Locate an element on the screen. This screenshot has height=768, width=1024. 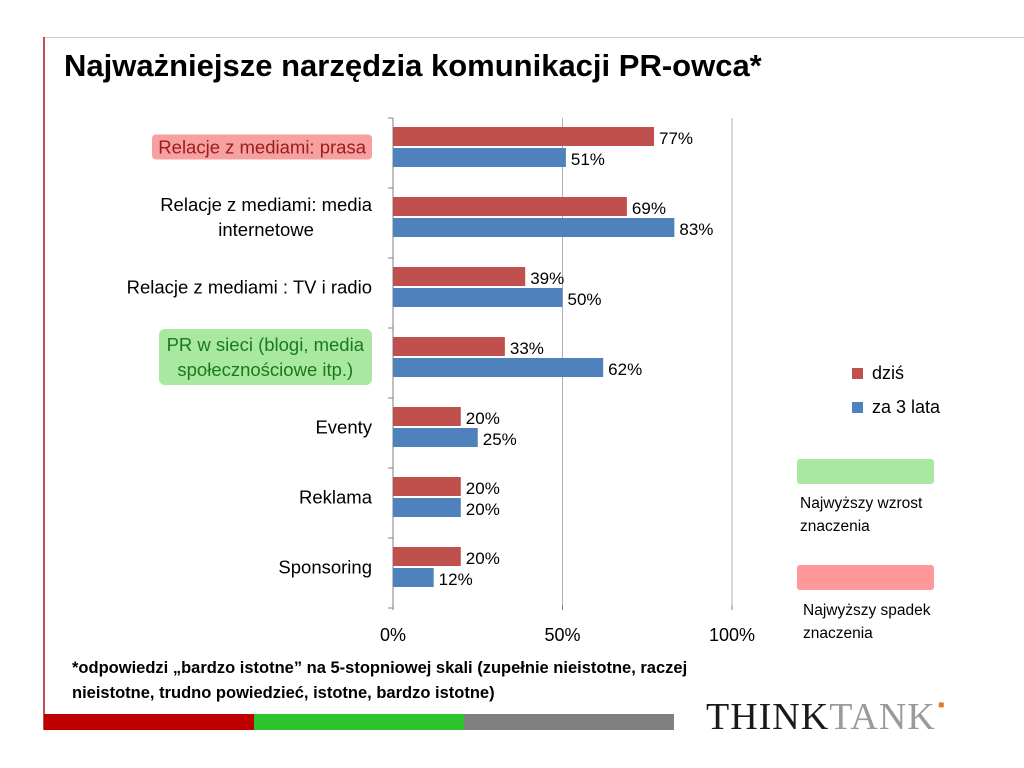
data-label: 62% is located at coordinates (625, 369).